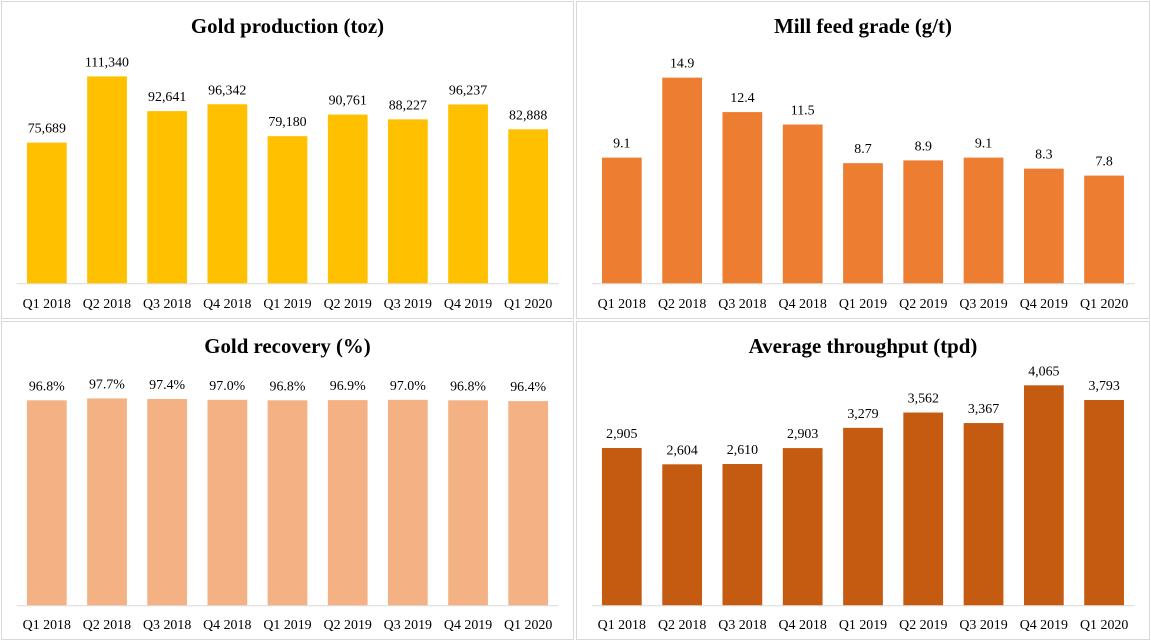  Describe the element at coordinates (348, 386) in the screenshot. I see `data-label: 96.9%` at that location.